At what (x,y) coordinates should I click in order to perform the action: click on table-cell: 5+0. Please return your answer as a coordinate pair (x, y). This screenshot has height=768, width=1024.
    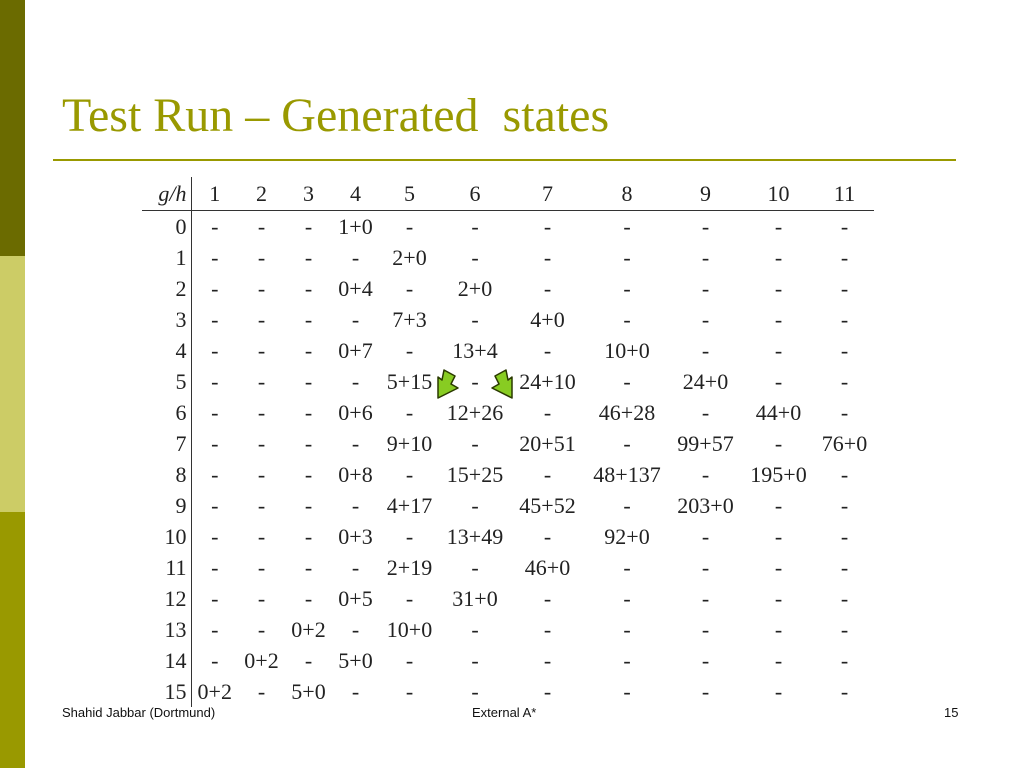
    Looking at the image, I should click on (308, 691).